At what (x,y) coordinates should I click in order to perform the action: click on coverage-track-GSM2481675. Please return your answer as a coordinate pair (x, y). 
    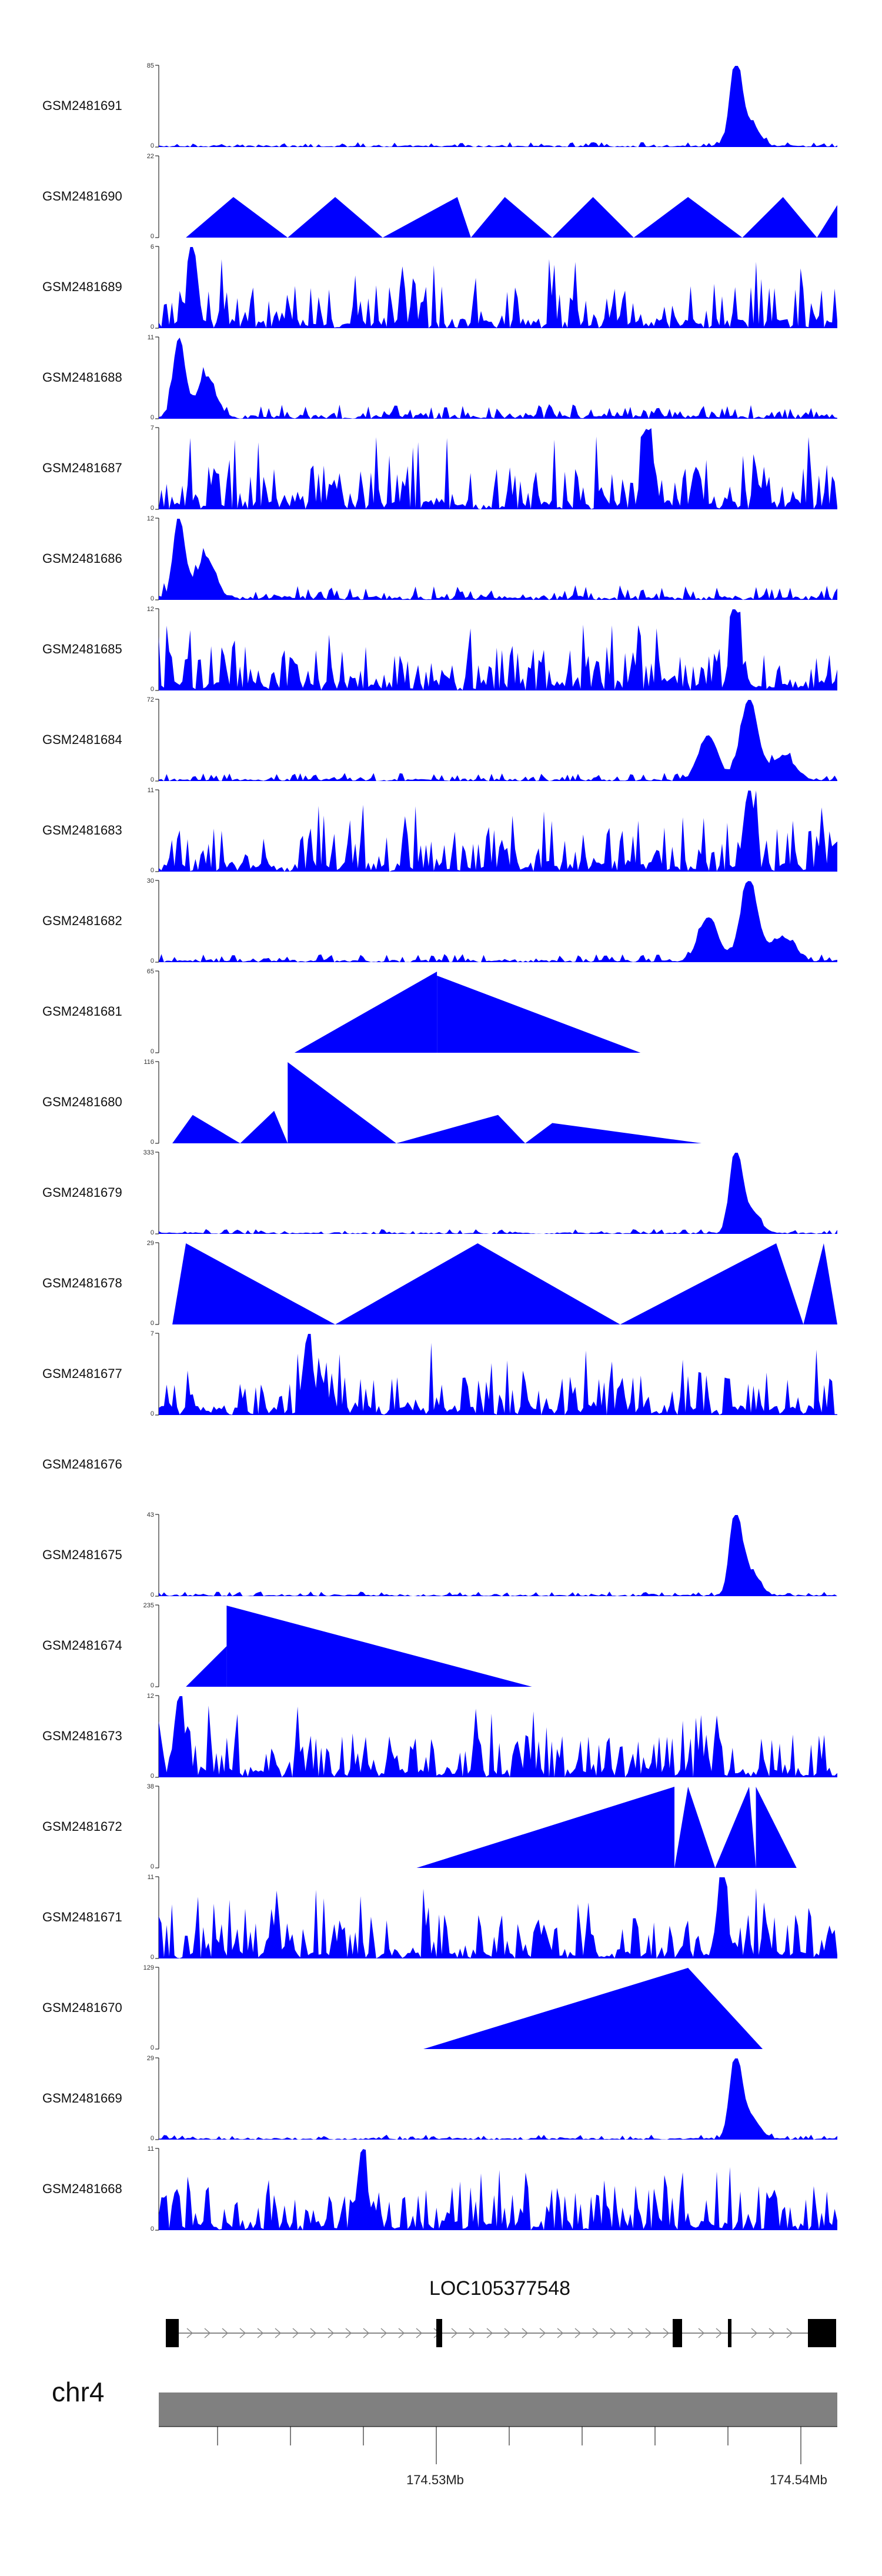
    Looking at the image, I should click on (496, 1555).